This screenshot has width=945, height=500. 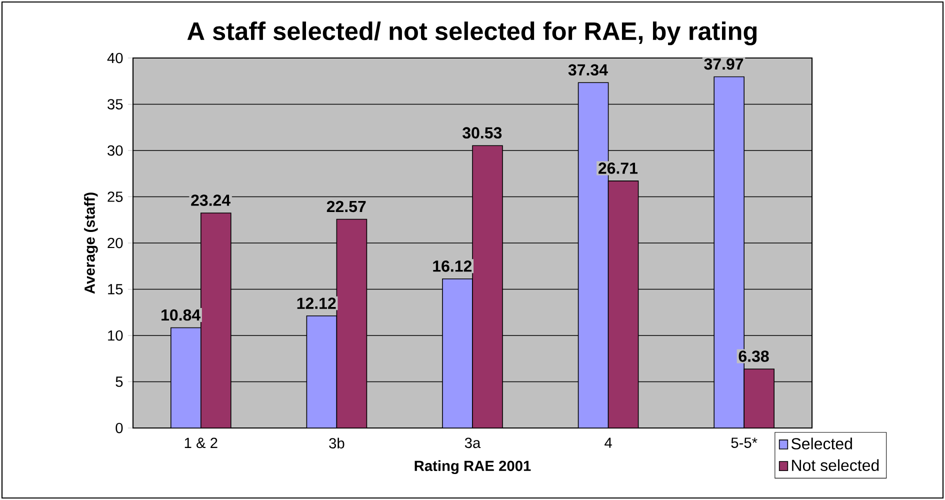 I want to click on data-label: 16.12, so click(x=452, y=266).